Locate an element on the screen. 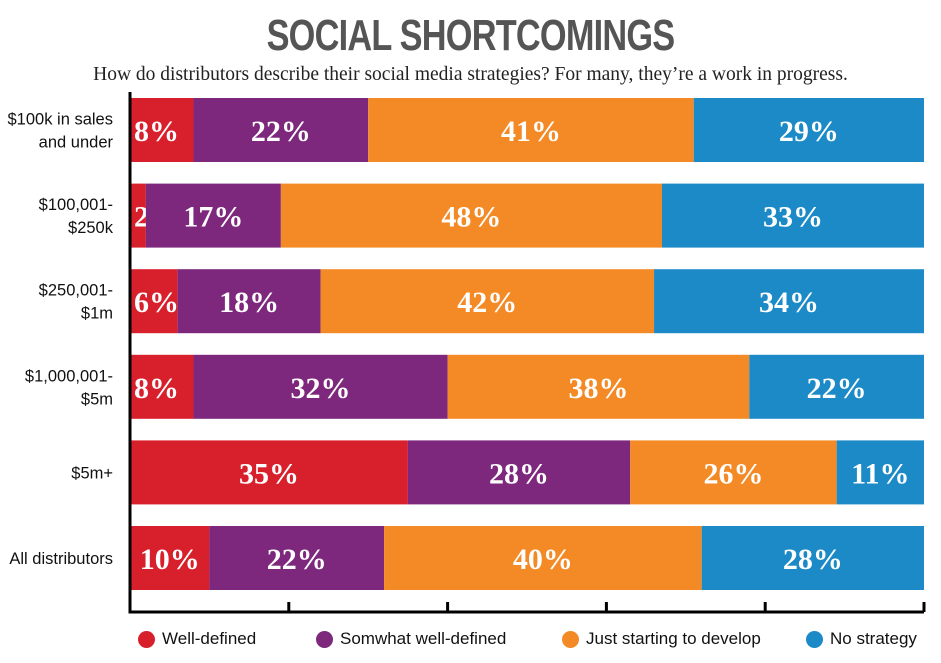 Image resolution: width=941 pixels, height=663 pixels. legend-label: Well-defined is located at coordinates (209, 638).